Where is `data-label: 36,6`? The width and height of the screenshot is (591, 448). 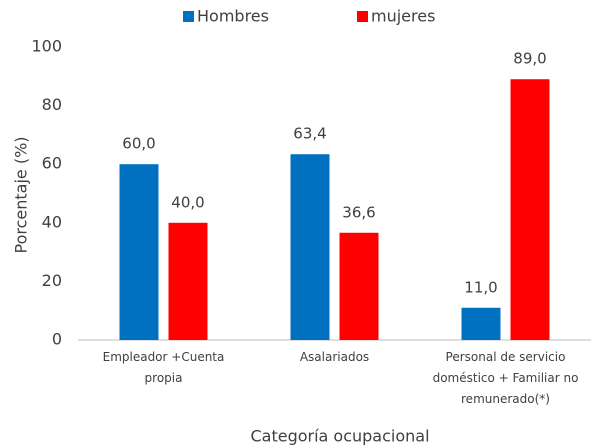 data-label: 36,6 is located at coordinates (358, 212).